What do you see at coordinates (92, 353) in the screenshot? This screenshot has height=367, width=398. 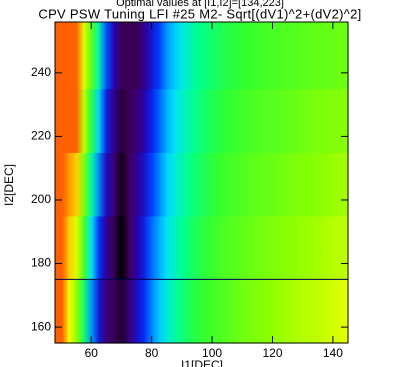 I see `x-tick-label: 60` at bounding box center [92, 353].